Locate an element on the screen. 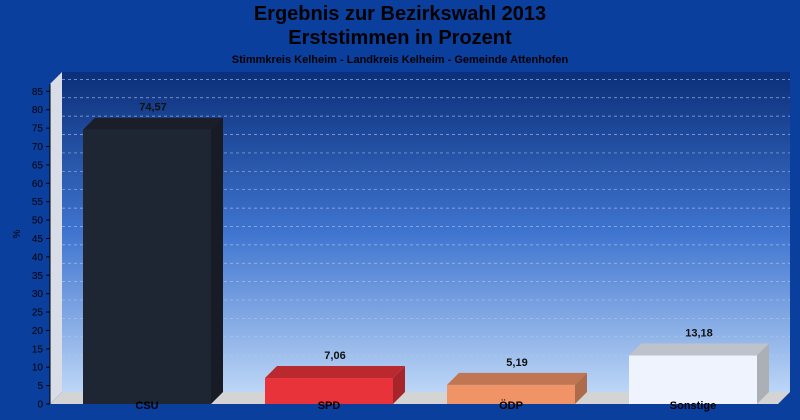 The image size is (800, 420). y-tick-label: 10 is located at coordinates (38, 368).